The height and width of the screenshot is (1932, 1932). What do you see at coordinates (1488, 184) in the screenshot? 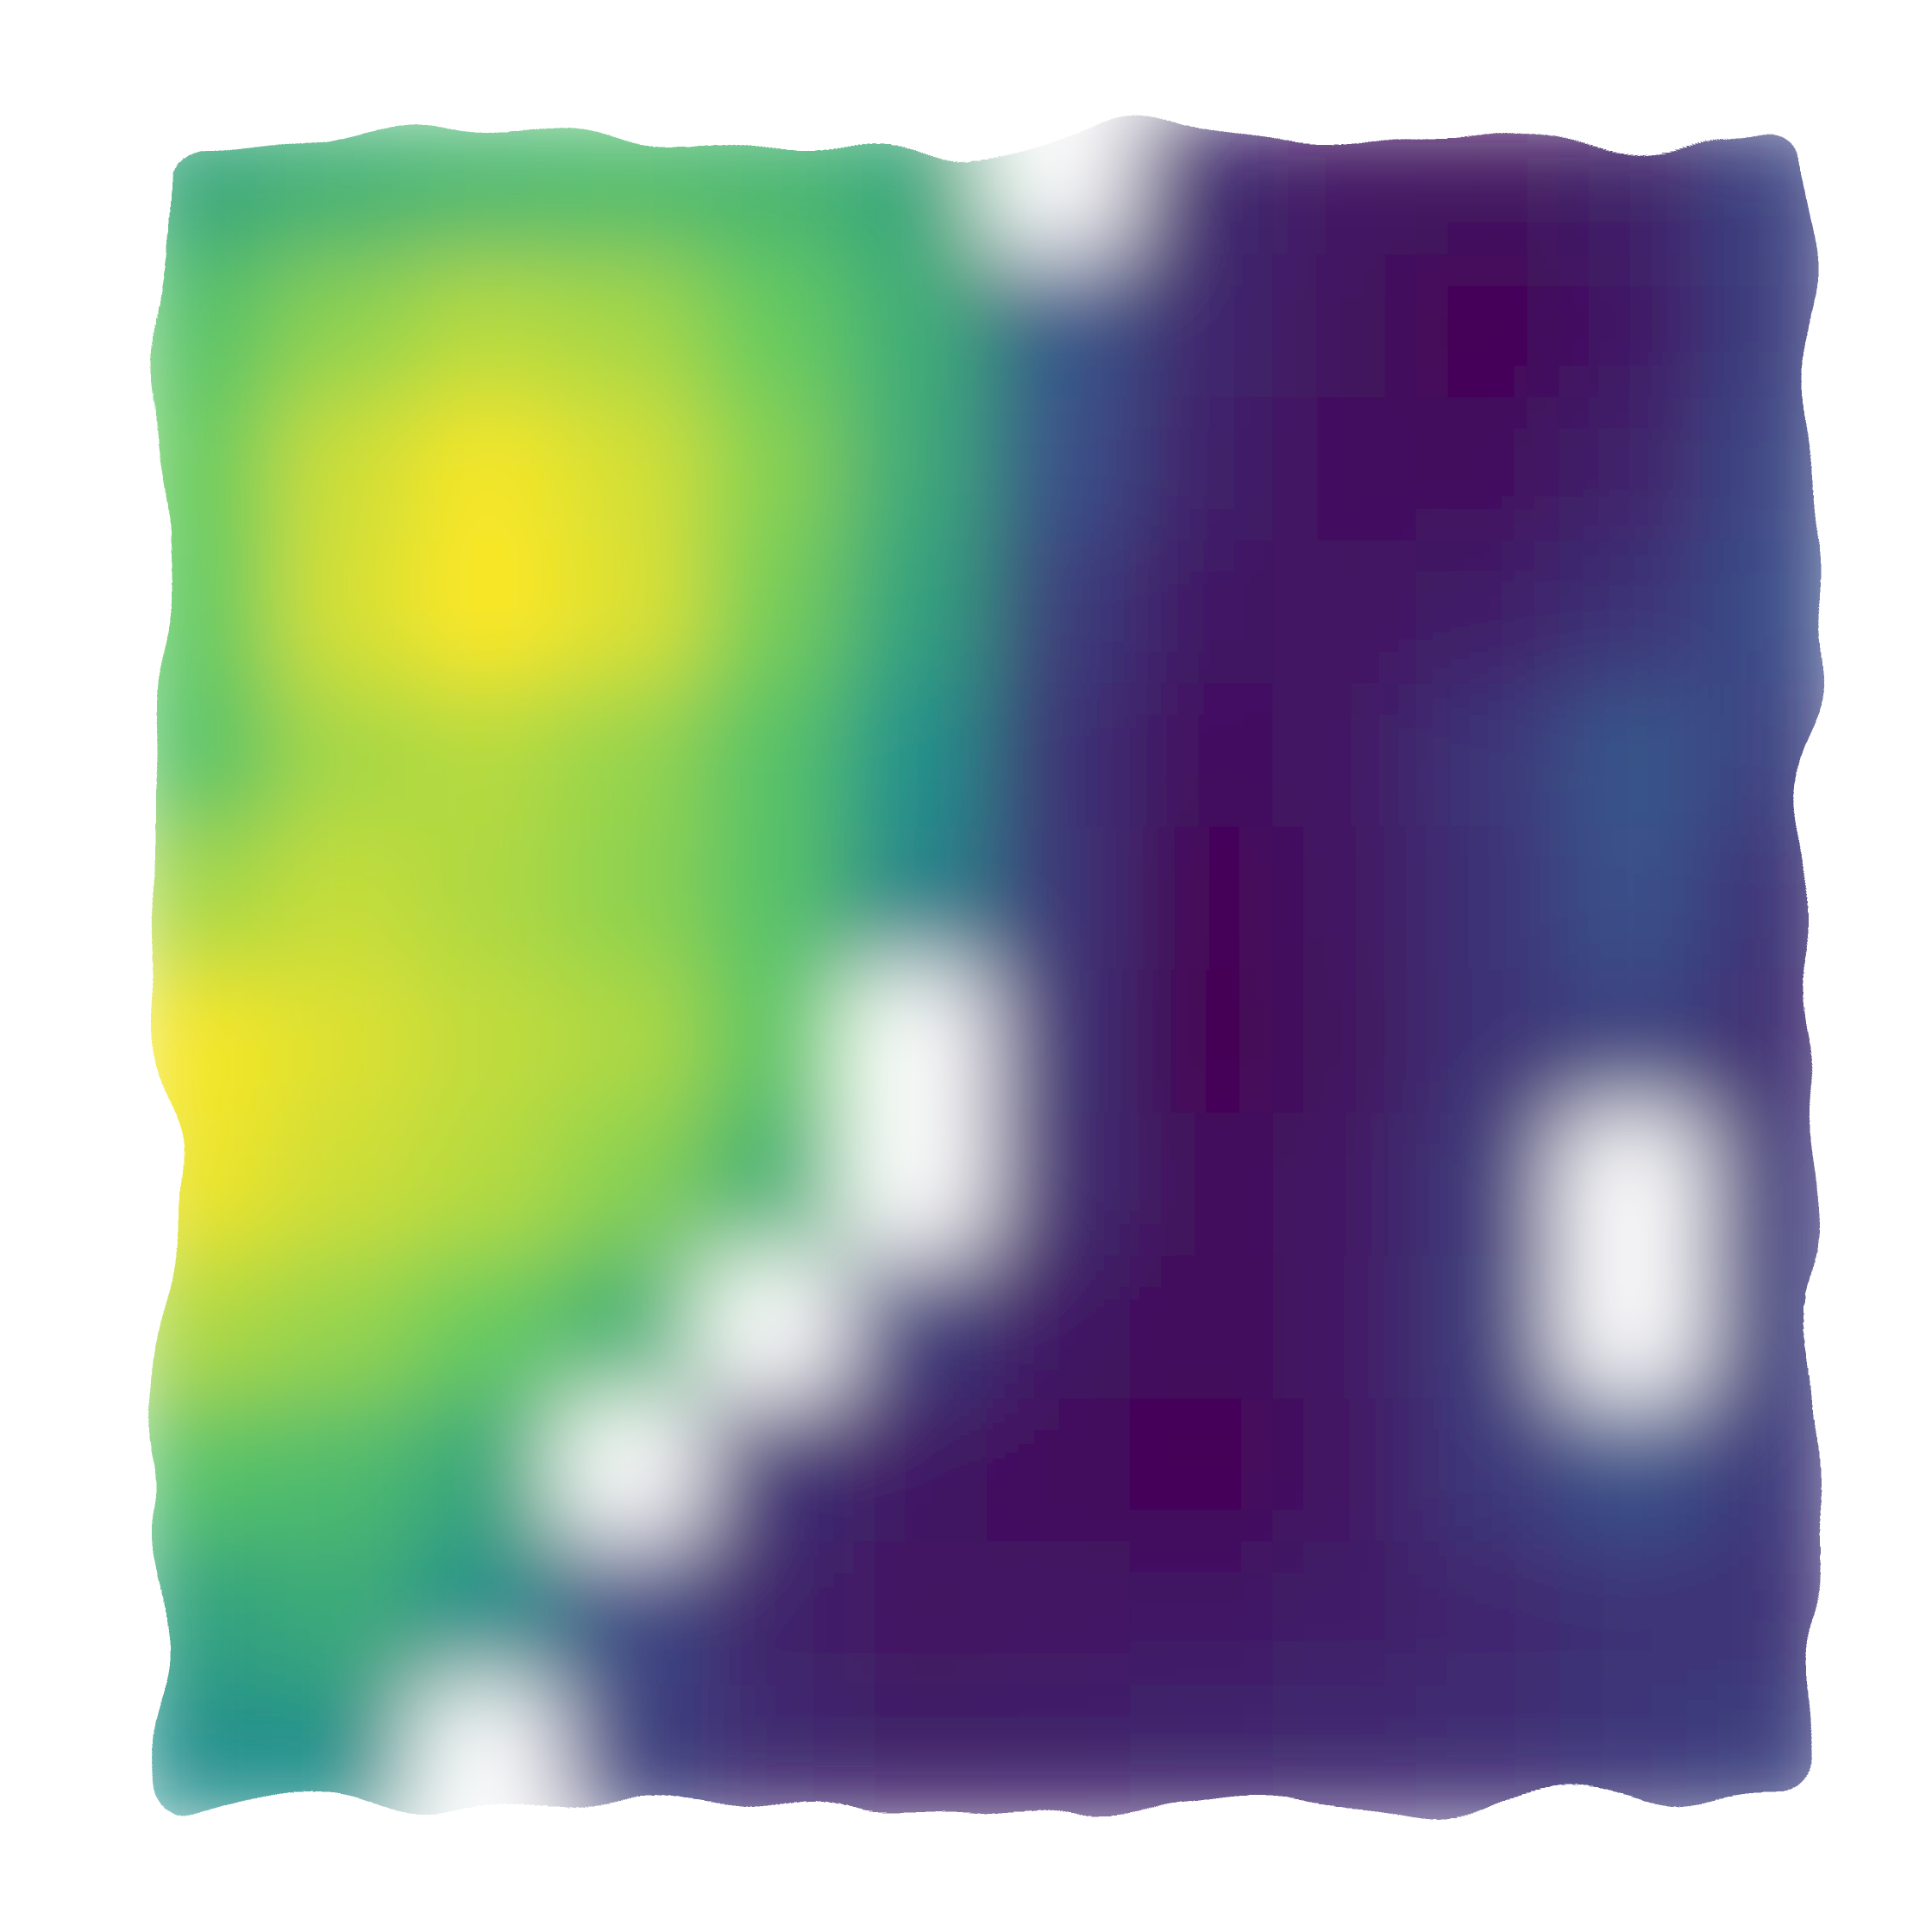
I see `heatmap-cell-r0-c9` at bounding box center [1488, 184].